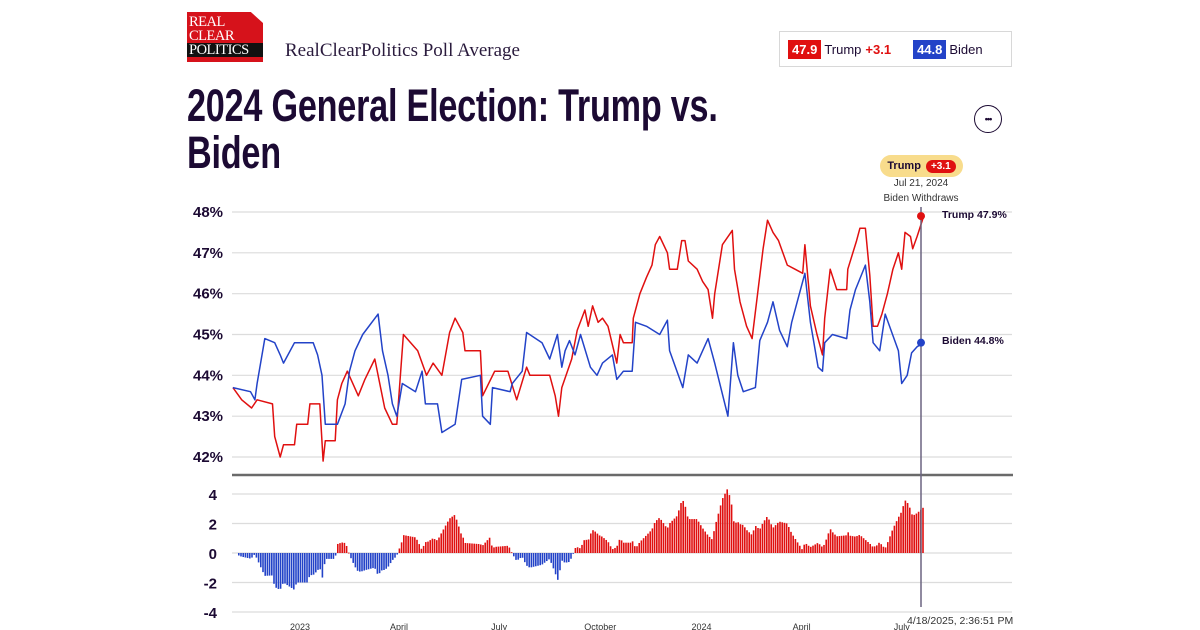 The width and height of the screenshot is (1200, 630). Describe the element at coordinates (921, 198) in the screenshot. I see `annotation-event: Biden Withdraws` at that location.